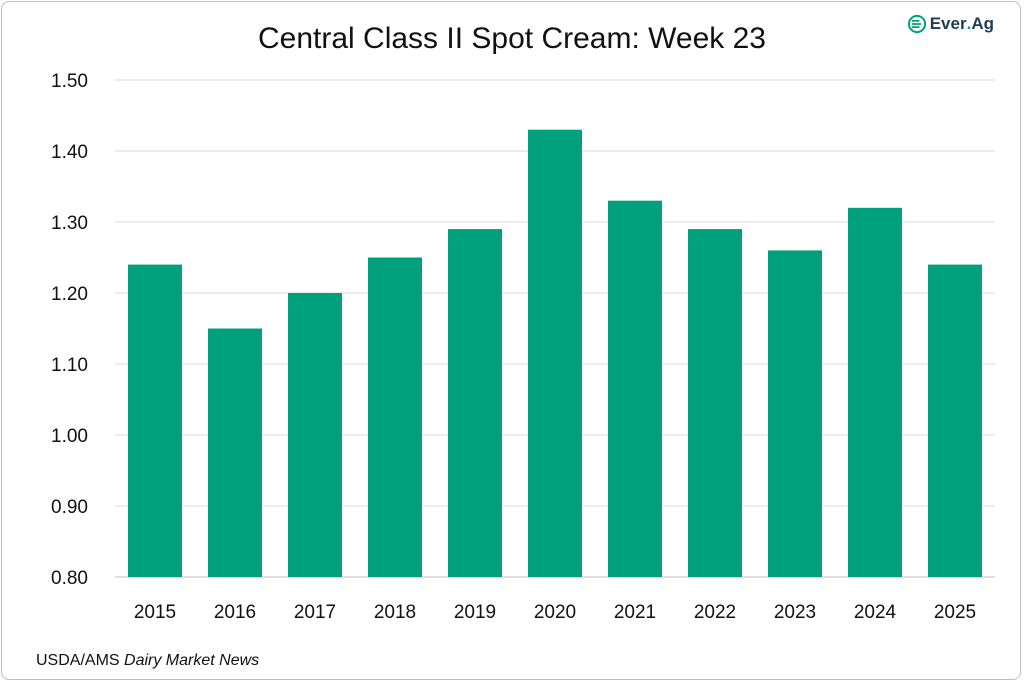 The width and height of the screenshot is (1024, 683). I want to click on logo-text-ever: Ever, so click(948, 23).